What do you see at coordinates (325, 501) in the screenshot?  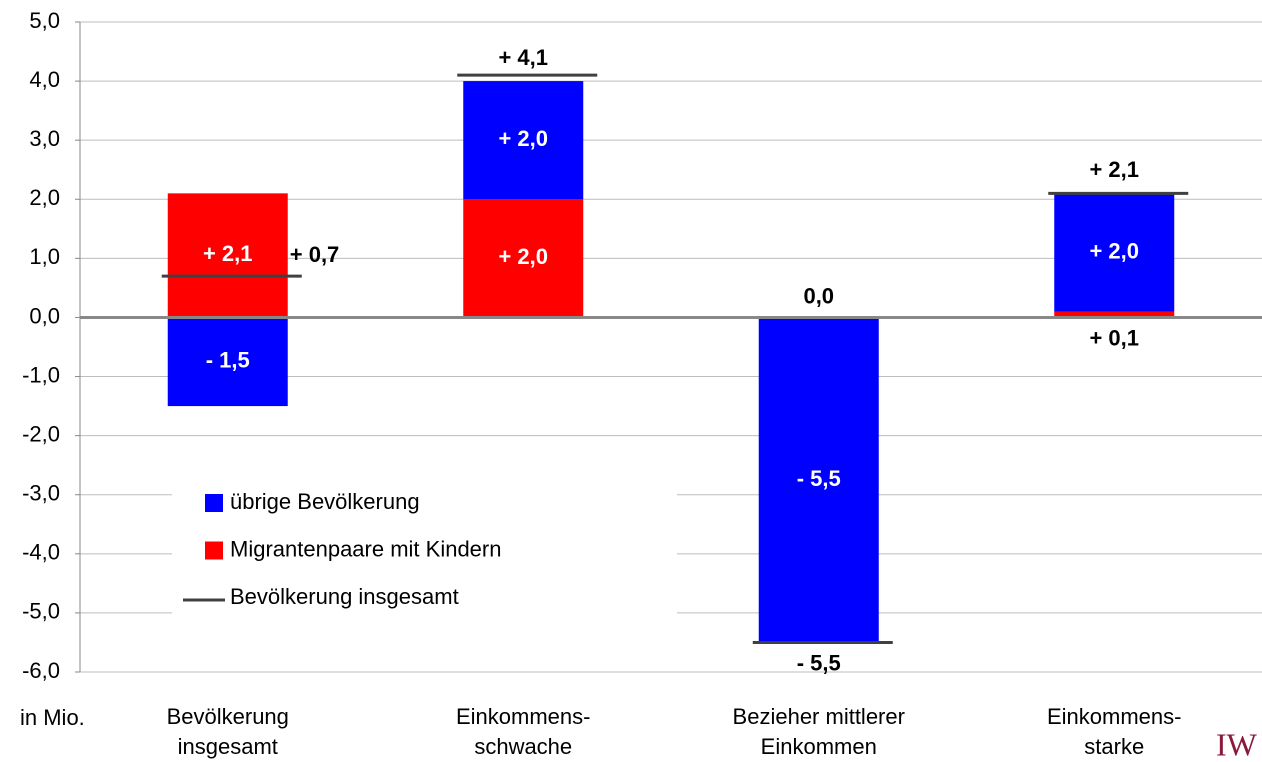 I see `legend-label: übrige Bevölkerung` at bounding box center [325, 501].